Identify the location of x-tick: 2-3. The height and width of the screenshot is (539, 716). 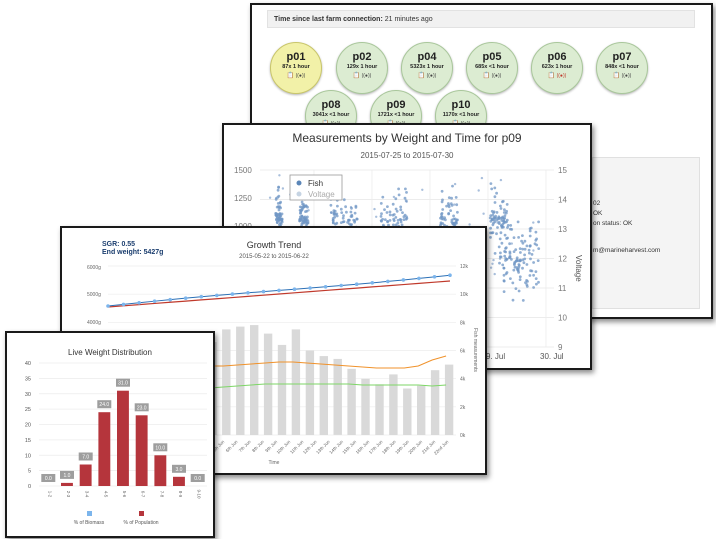
(68, 494).